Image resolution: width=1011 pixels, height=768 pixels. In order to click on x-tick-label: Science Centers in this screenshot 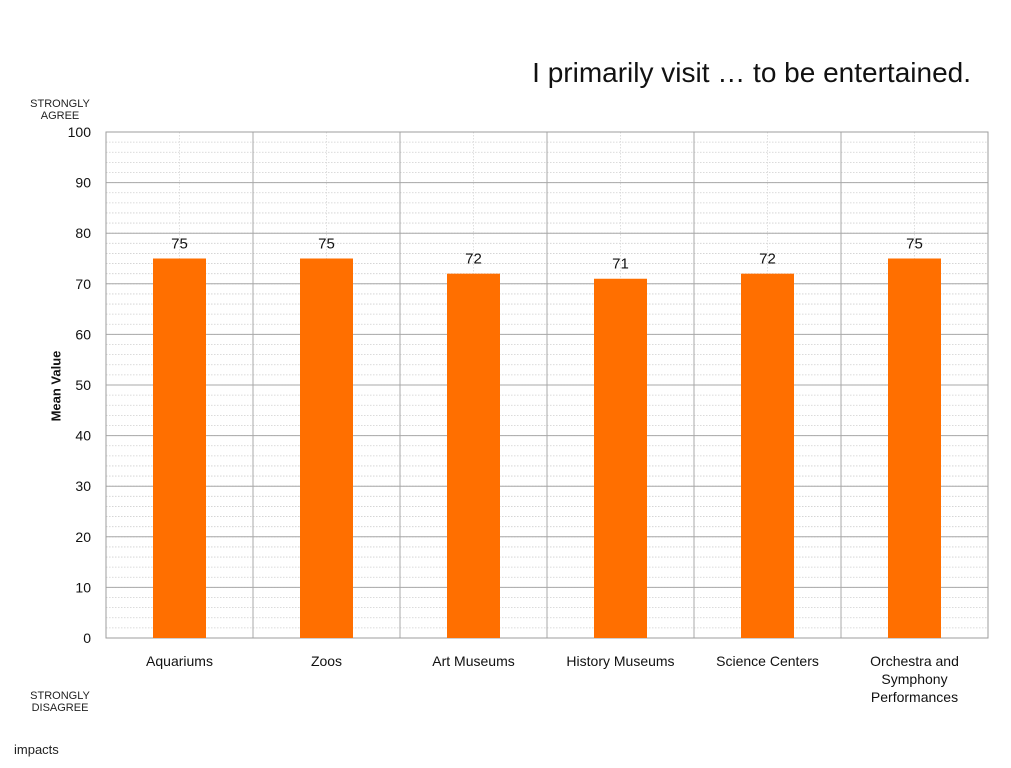, I will do `click(767, 661)`.